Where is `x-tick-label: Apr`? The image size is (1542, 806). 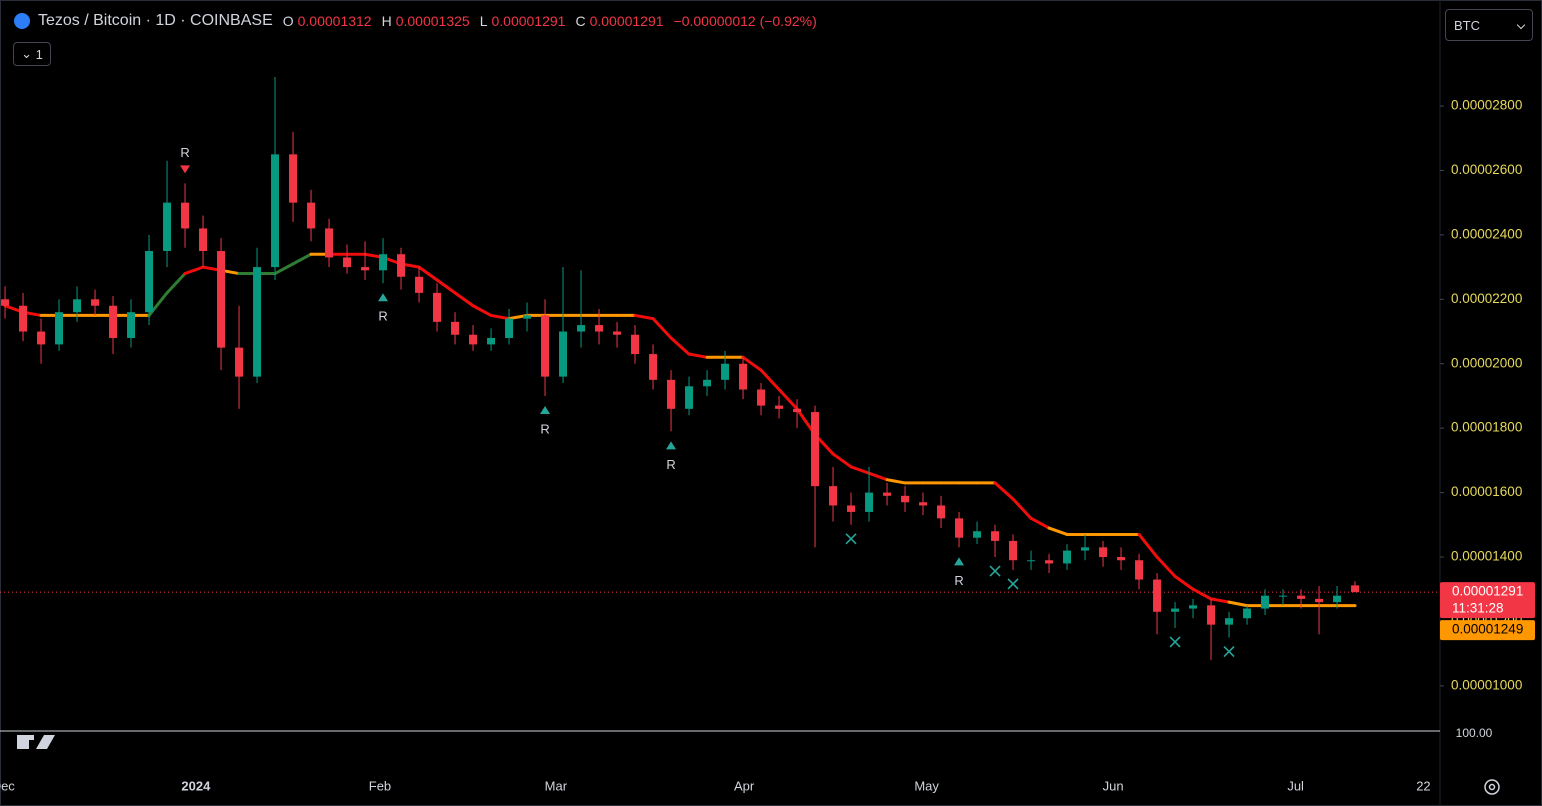 x-tick-label: Apr is located at coordinates (744, 785).